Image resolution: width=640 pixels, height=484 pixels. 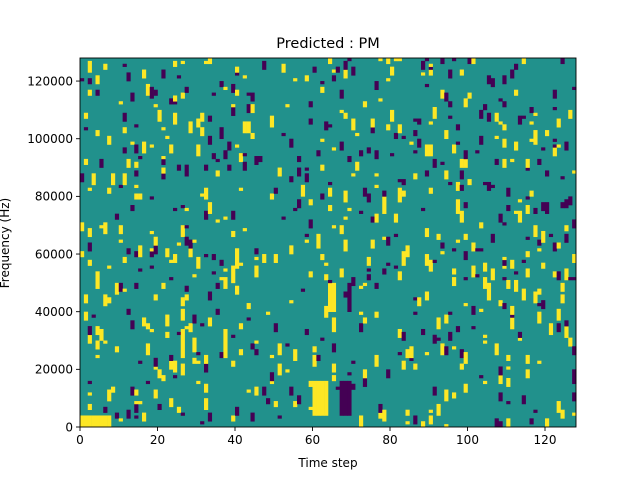 What do you see at coordinates (80, 440) in the screenshot?
I see `x-tick-label: 0` at bounding box center [80, 440].